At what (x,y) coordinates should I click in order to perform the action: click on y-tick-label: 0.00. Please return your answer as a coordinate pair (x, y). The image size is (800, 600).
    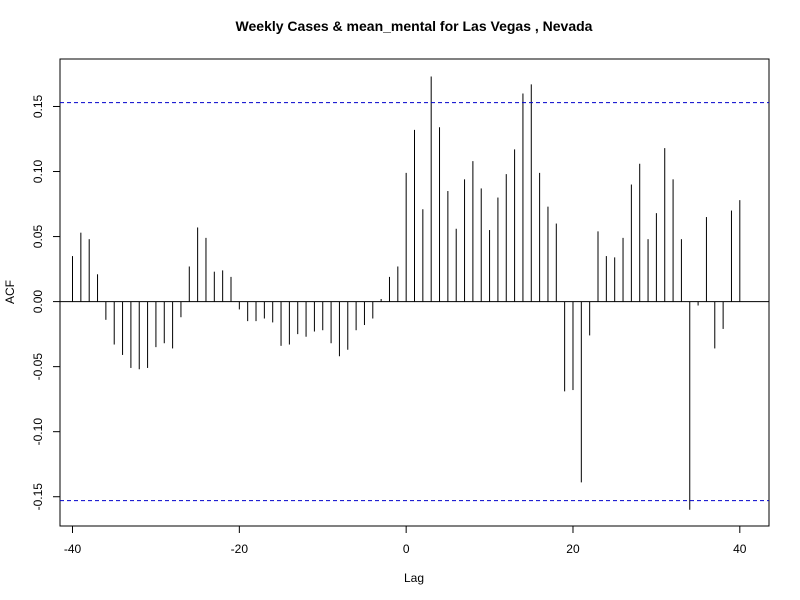
    Looking at the image, I should click on (38, 302).